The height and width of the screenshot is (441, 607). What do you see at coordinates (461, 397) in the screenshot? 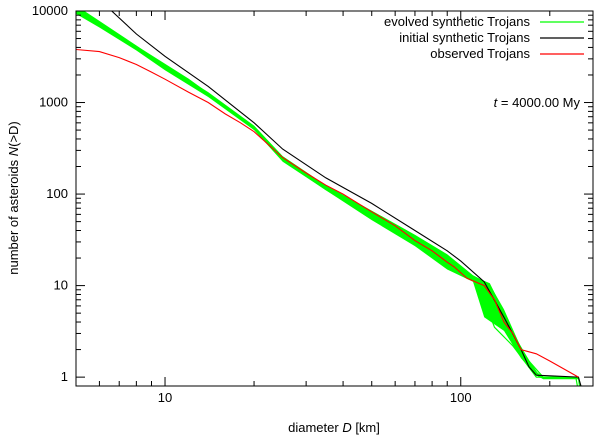
I see `x-tick-label: 100` at bounding box center [461, 397].